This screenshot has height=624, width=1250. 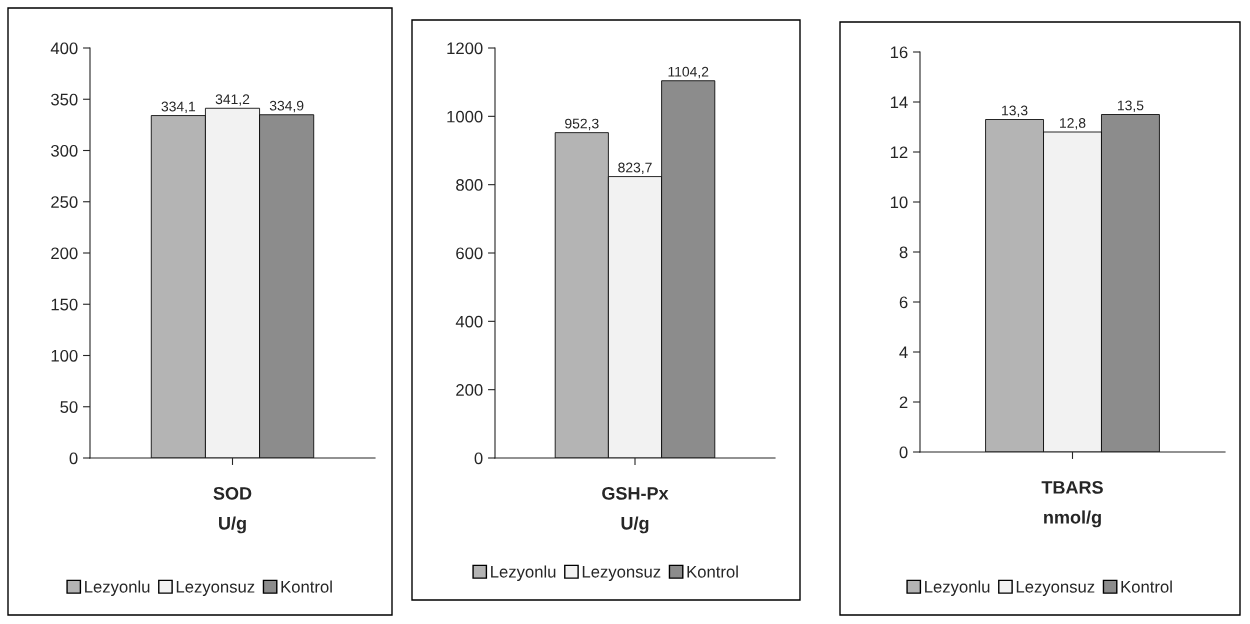 I want to click on y-tick-label: 14, so click(x=899, y=102).